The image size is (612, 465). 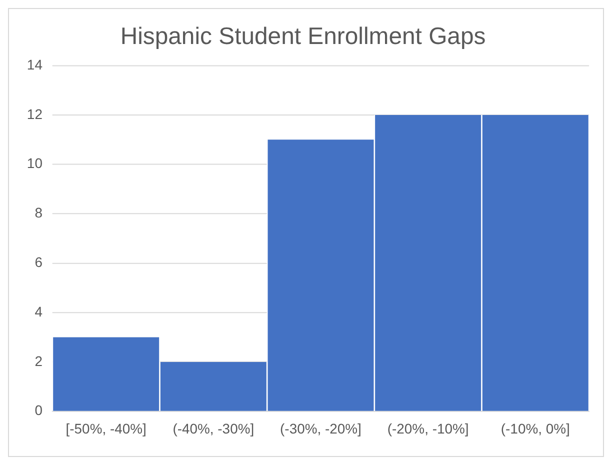 What do you see at coordinates (38, 311) in the screenshot?
I see `y-tick-label: 4` at bounding box center [38, 311].